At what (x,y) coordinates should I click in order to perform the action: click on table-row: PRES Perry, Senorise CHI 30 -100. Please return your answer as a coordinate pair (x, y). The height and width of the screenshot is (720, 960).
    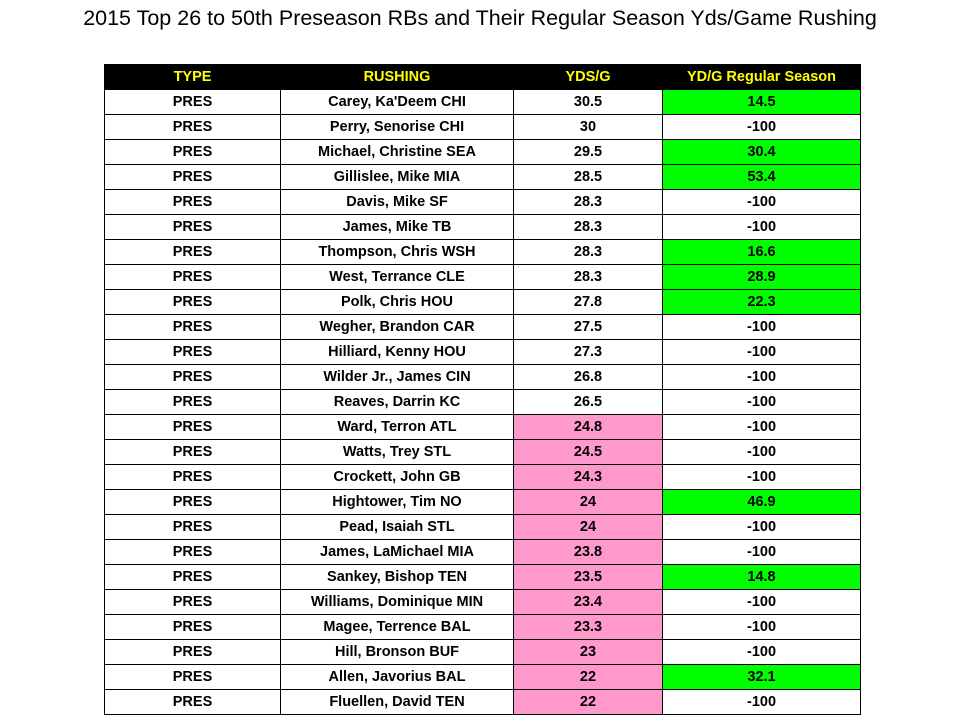
    Looking at the image, I should click on (482, 127).